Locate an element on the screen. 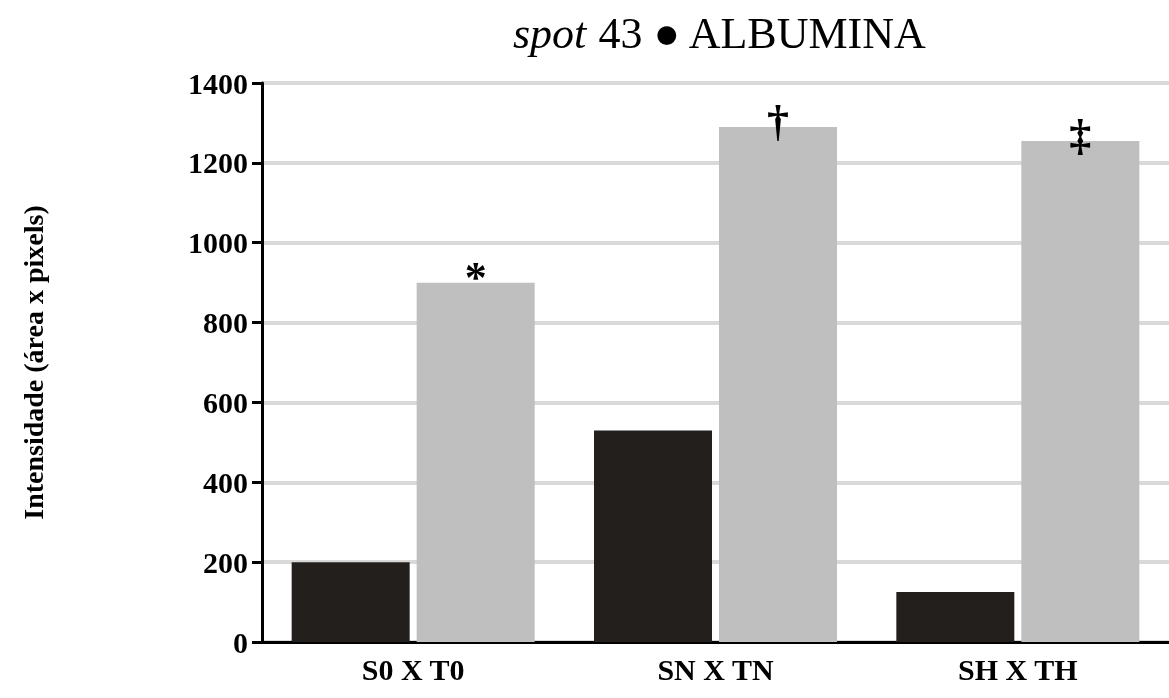 This screenshot has width=1169, height=698. annotation: * is located at coordinates (475, 278).